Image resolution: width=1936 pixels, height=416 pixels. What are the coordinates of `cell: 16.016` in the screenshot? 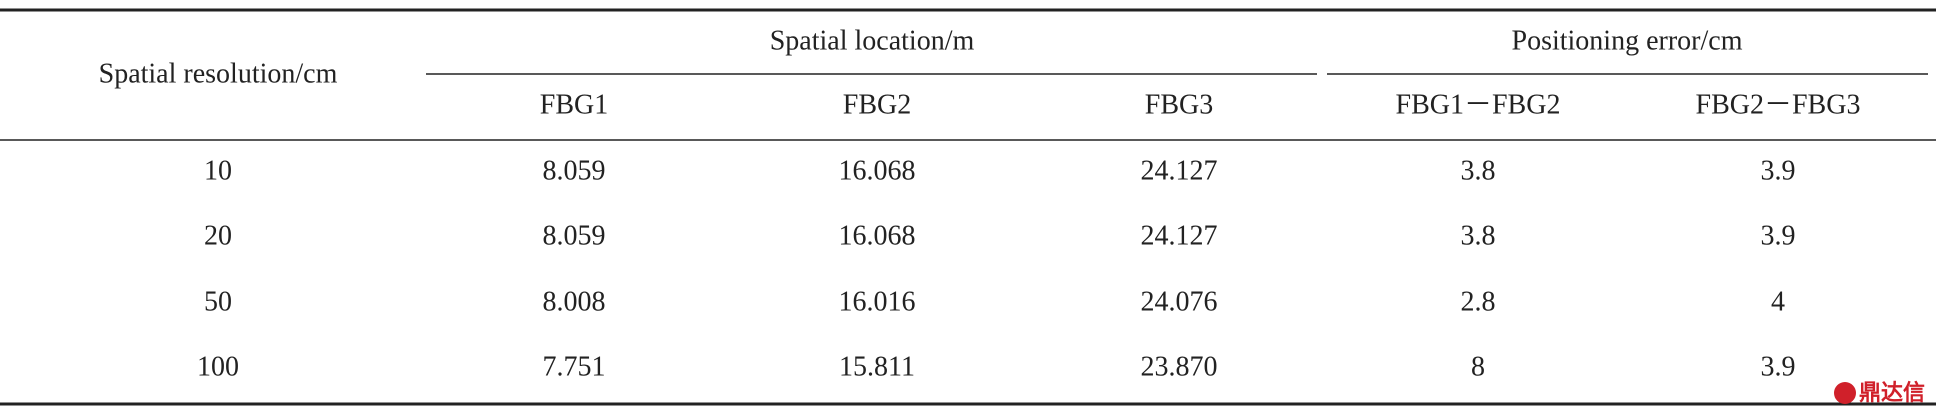 It's located at (877, 301).